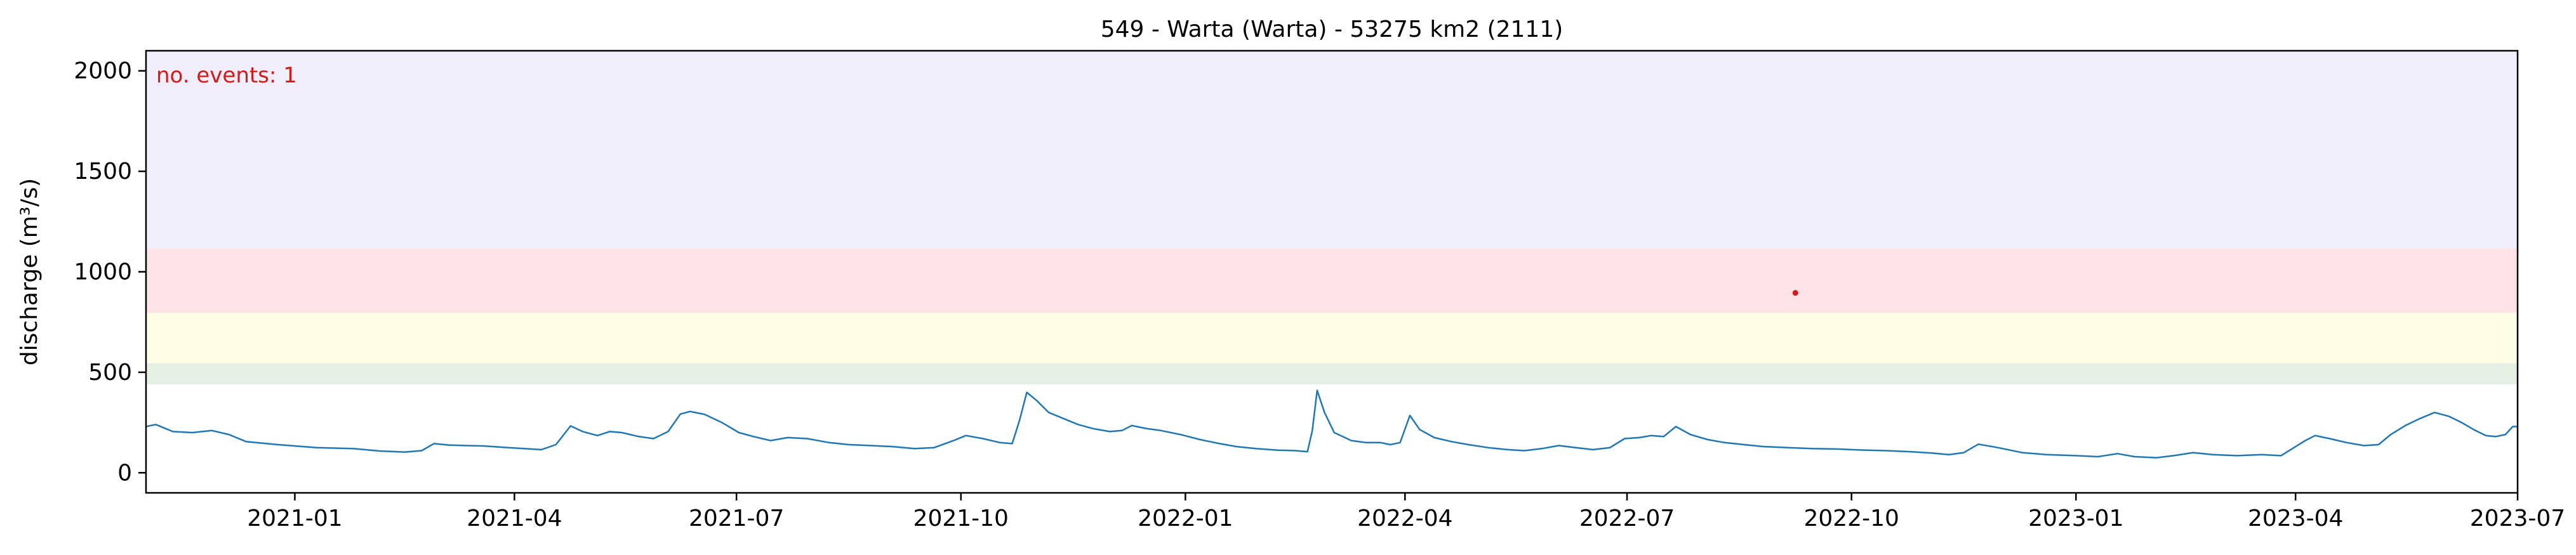 The height and width of the screenshot is (555, 2576). Describe the element at coordinates (226, 75) in the screenshot. I see `events-annotation: no. events: 1` at that location.